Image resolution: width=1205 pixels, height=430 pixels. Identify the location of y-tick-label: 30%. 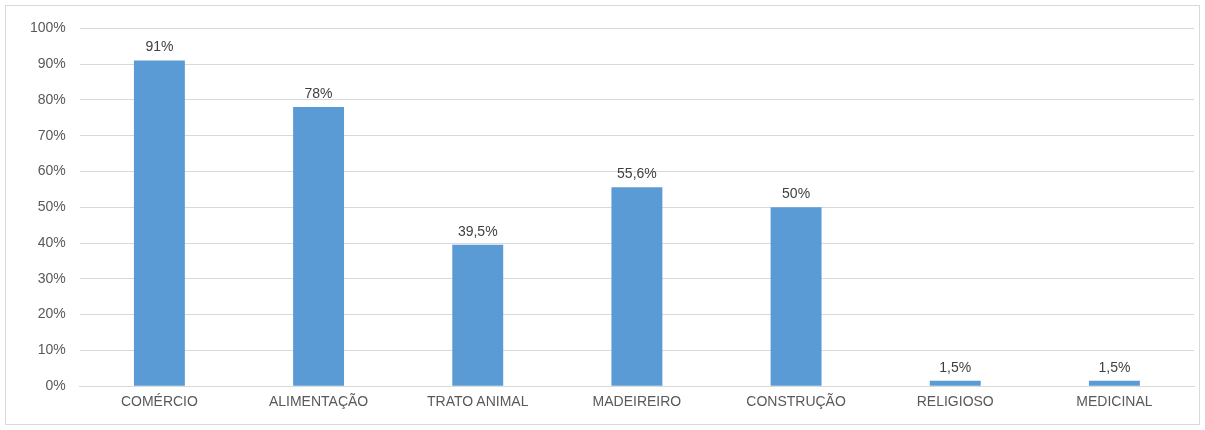
(51, 277).